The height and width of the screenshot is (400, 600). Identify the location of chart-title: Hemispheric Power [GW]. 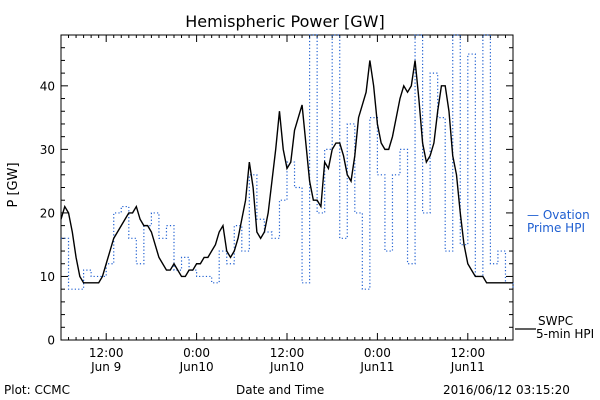
(284, 21).